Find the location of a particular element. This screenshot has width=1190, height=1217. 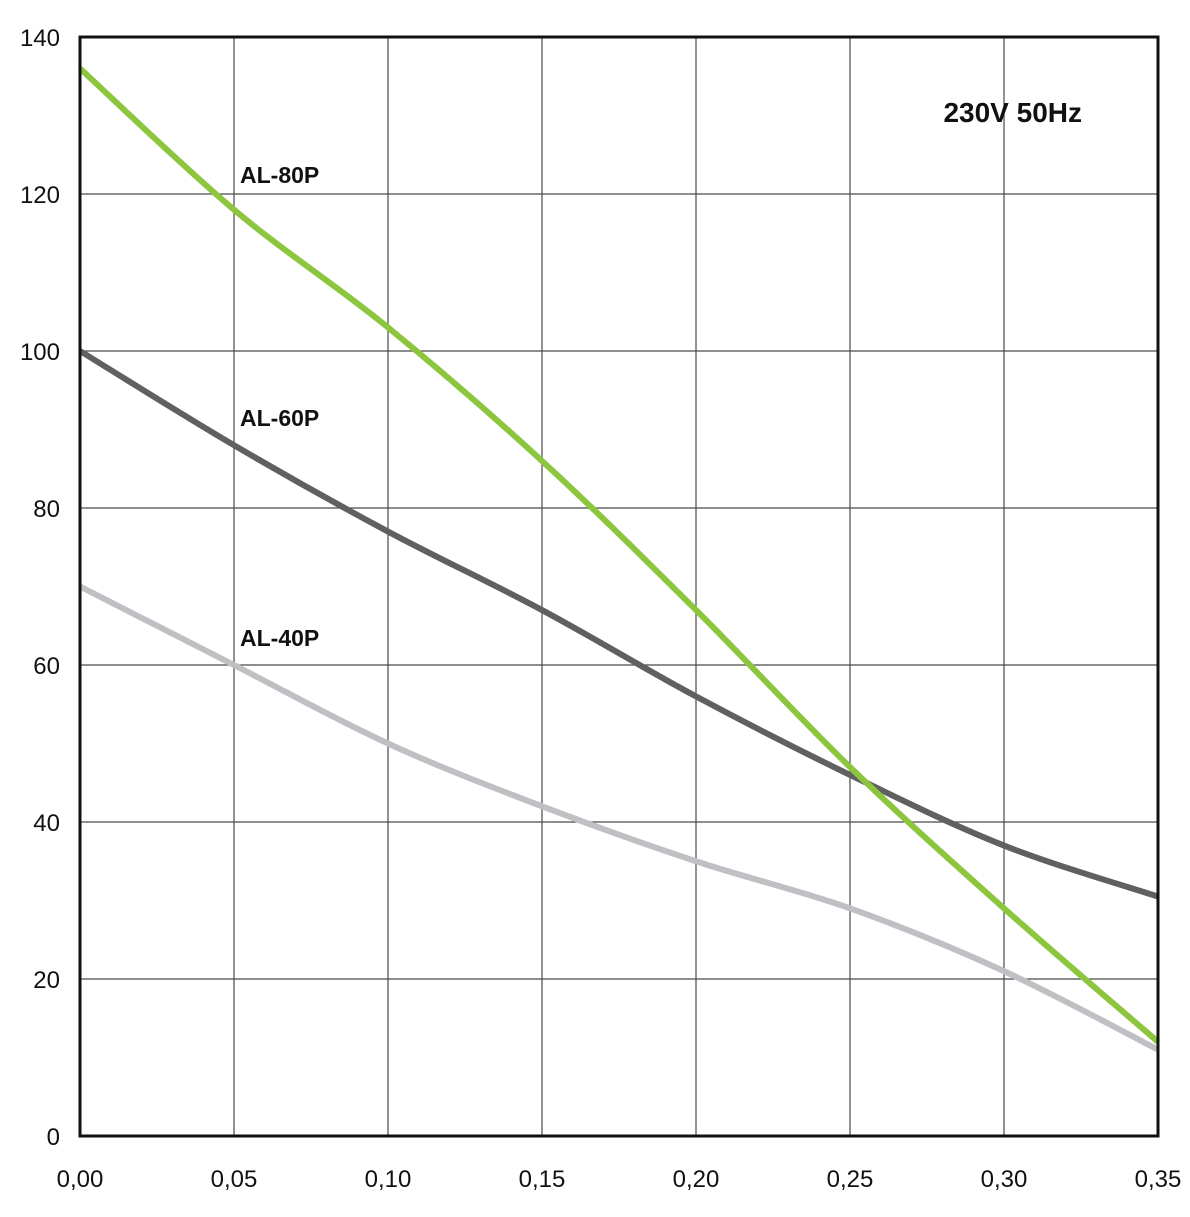

series-label-al-40p: AL-40P is located at coordinates (279, 638).